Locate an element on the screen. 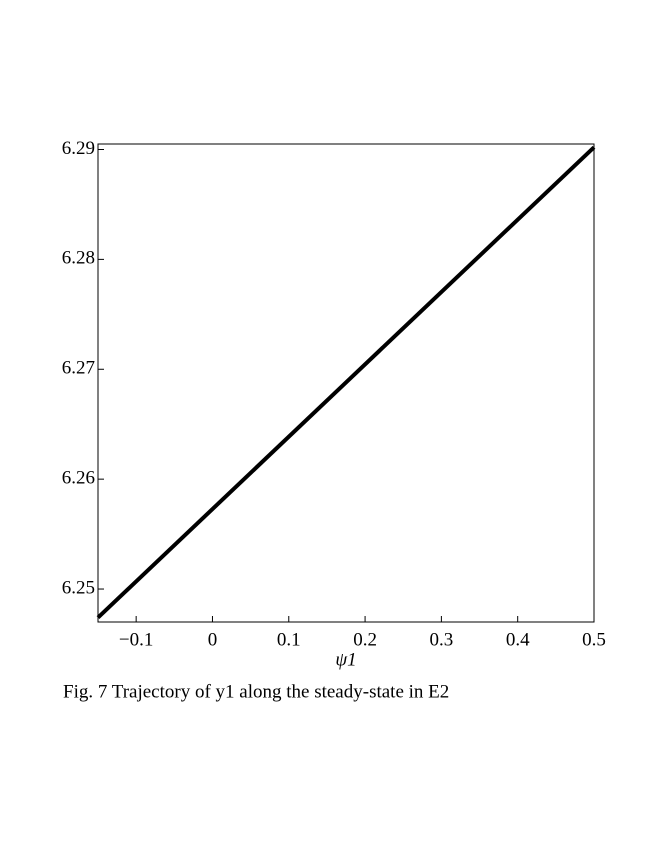  x-tick-label: 0.3 is located at coordinates (442, 639).